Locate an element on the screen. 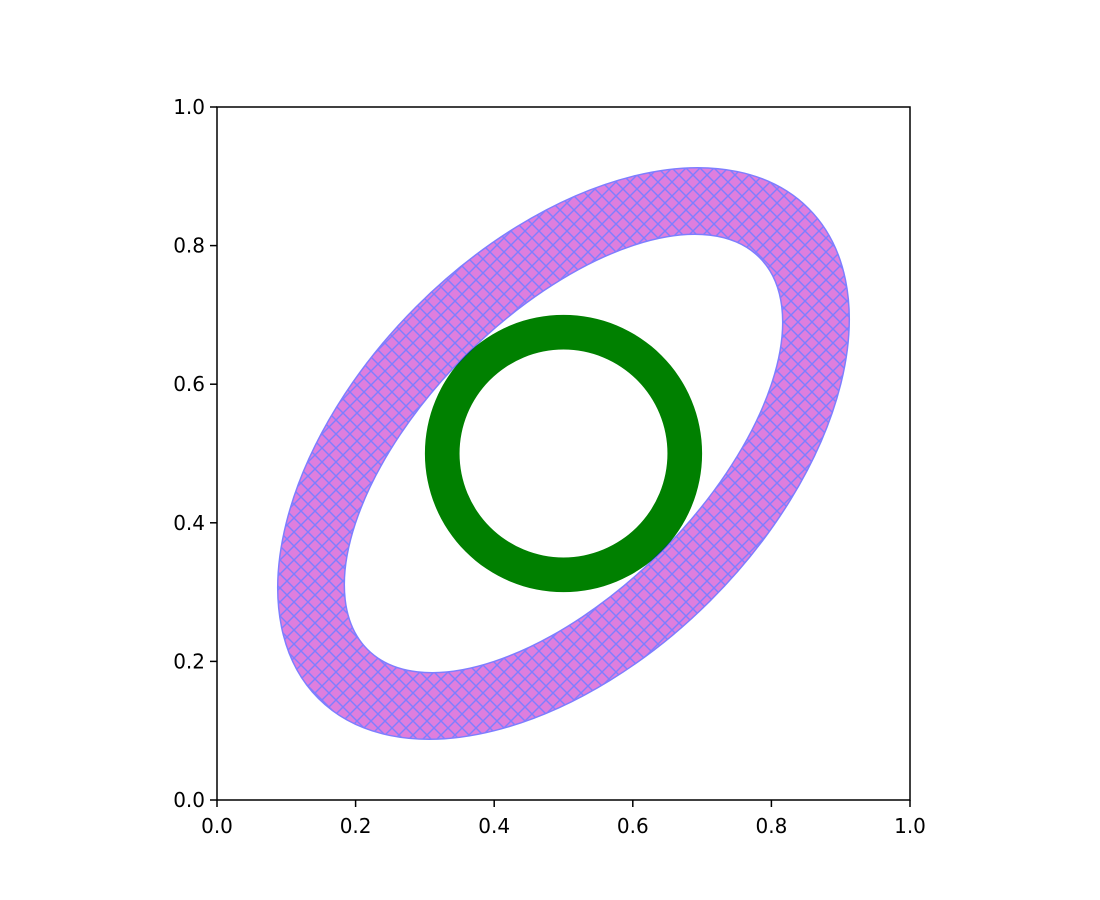  x-tick-label: 0.8 is located at coordinates (771, 826).